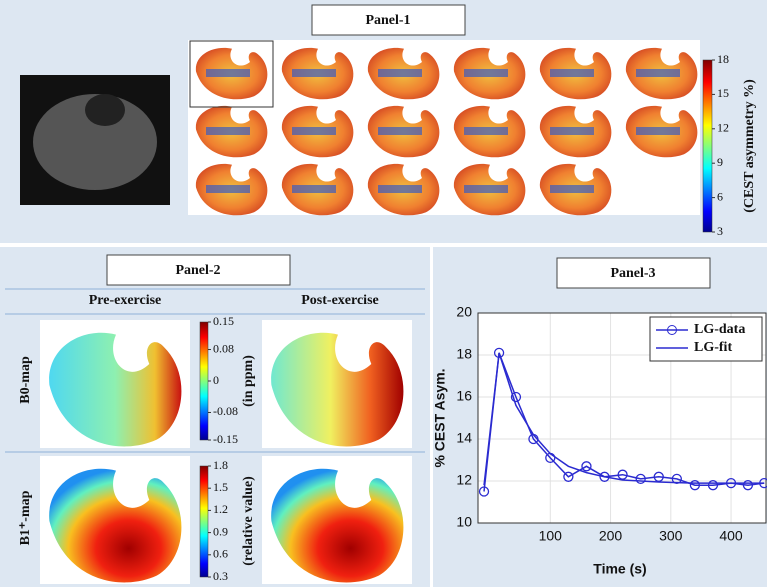  What do you see at coordinates (672, 330) in the screenshot?
I see `legend-marker` at bounding box center [672, 330].